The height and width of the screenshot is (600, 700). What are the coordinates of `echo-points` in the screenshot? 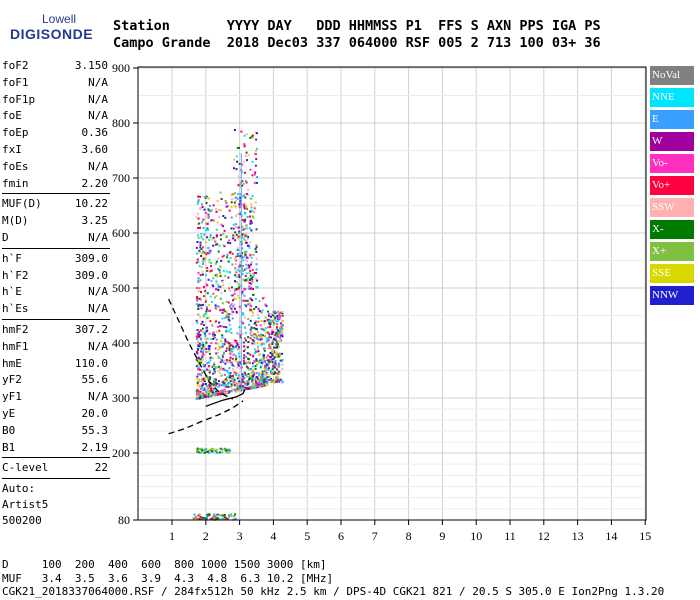 It's located at (238, 325).